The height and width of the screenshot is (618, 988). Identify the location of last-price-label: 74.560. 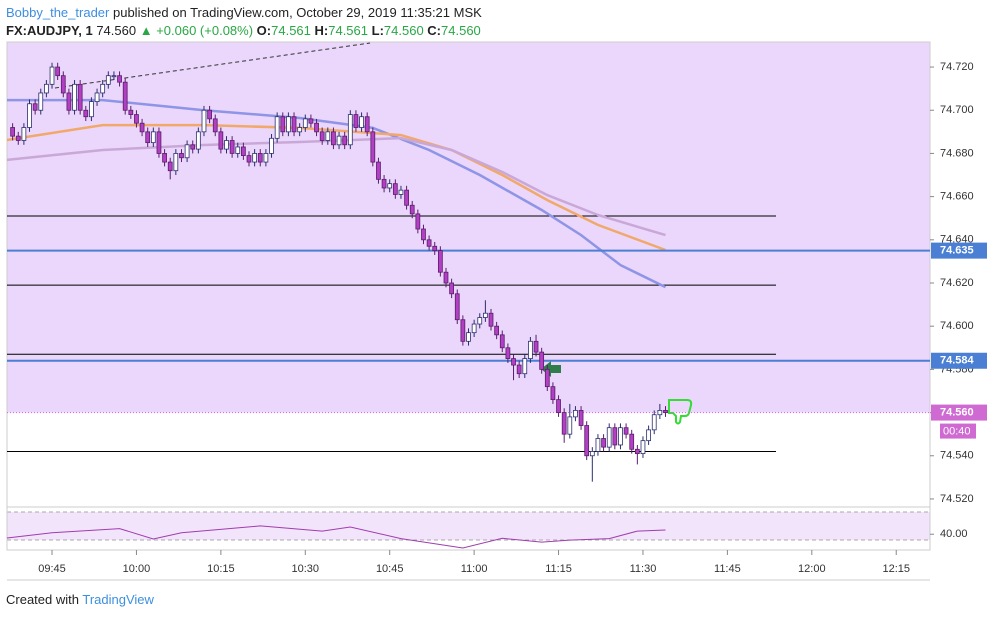
(957, 412).